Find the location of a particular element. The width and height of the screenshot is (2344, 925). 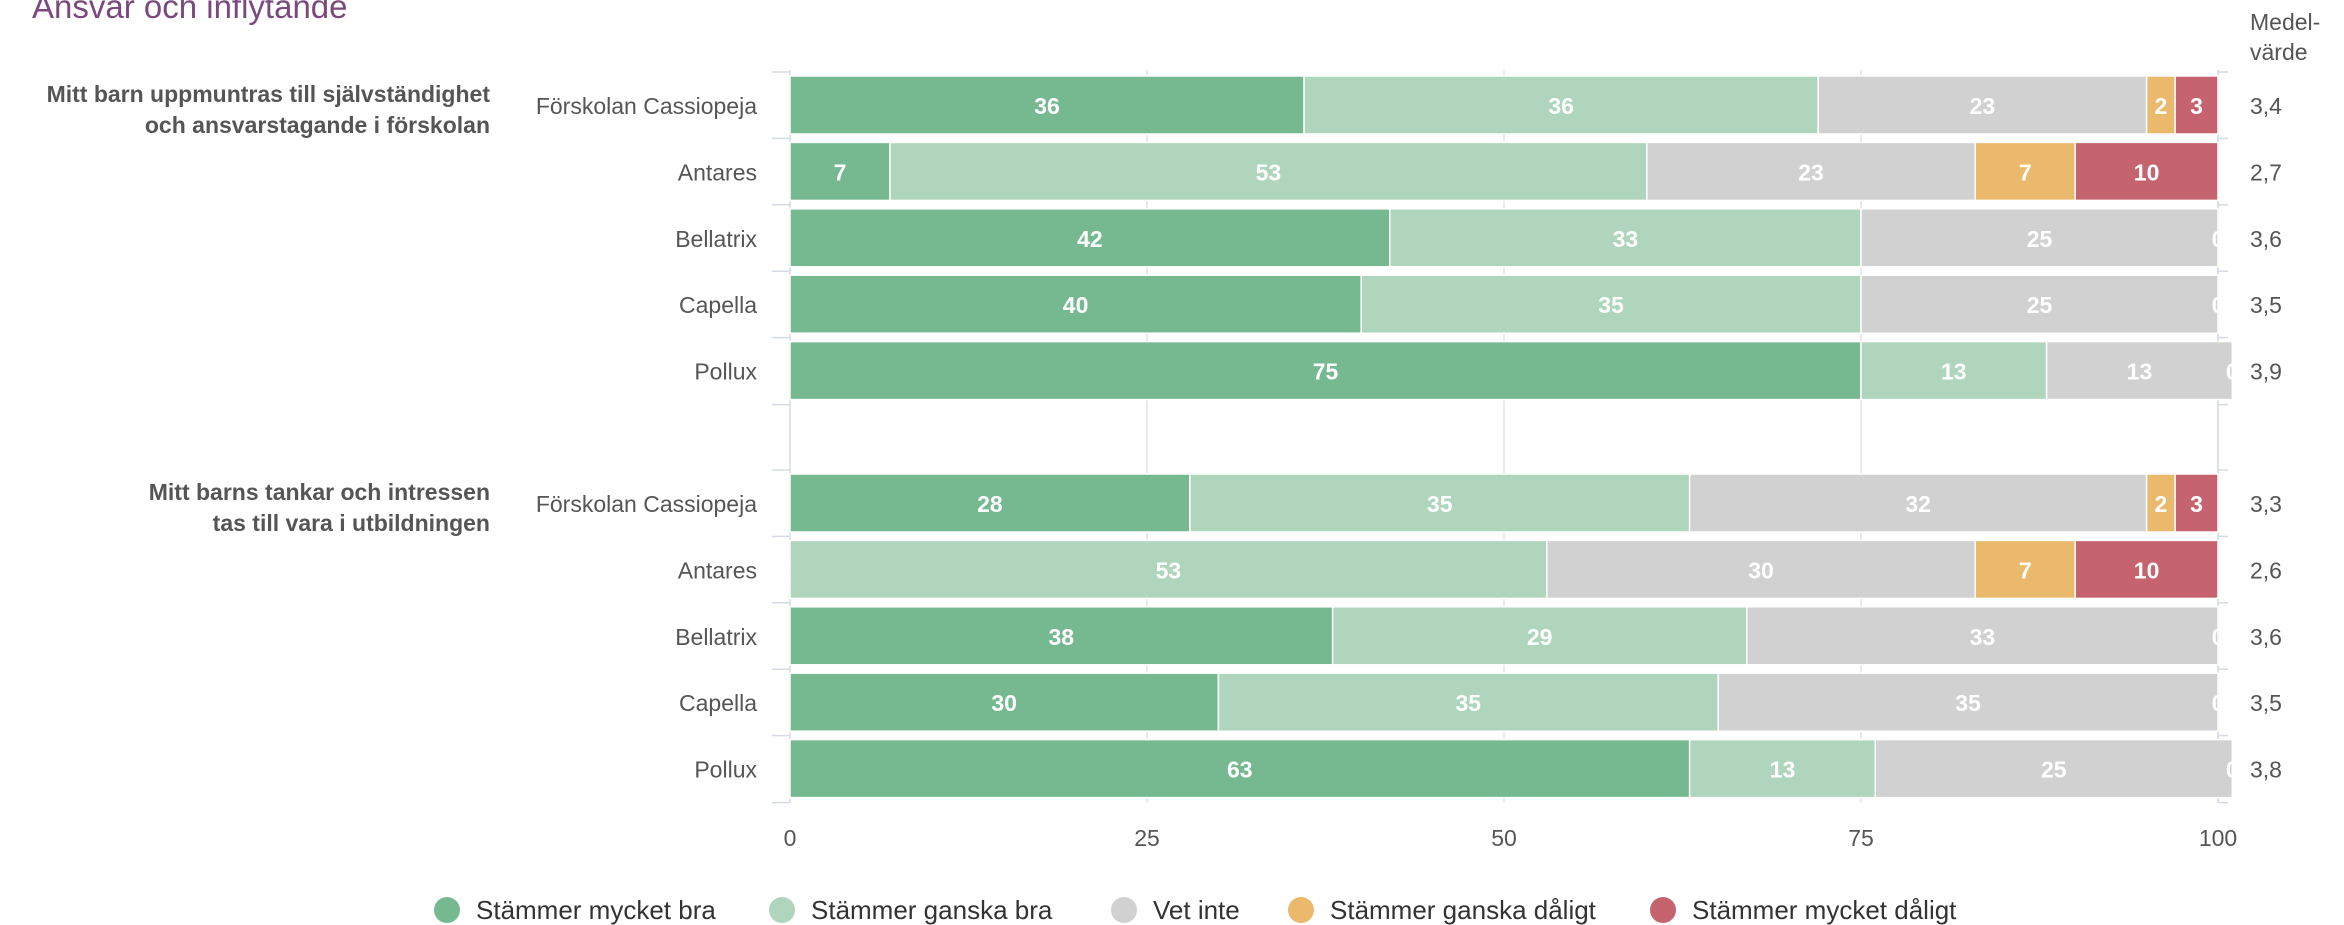

data-label: 40 is located at coordinates (1076, 305).